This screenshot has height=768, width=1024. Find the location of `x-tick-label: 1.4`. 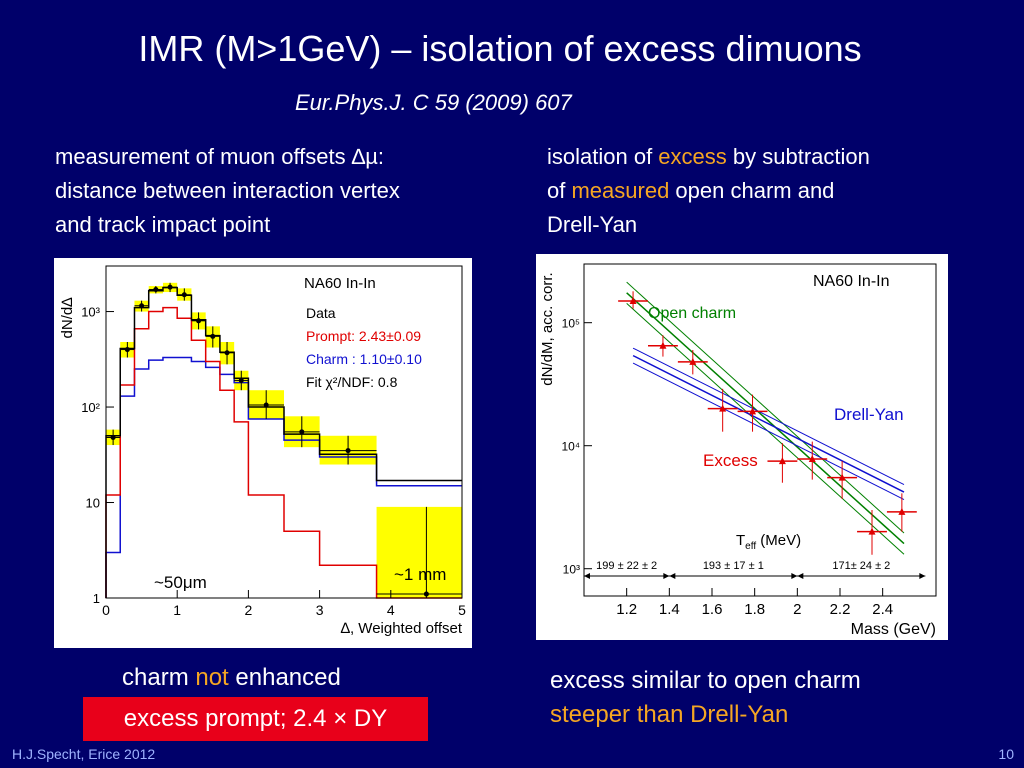

x-tick-label: 1.4 is located at coordinates (669, 609).